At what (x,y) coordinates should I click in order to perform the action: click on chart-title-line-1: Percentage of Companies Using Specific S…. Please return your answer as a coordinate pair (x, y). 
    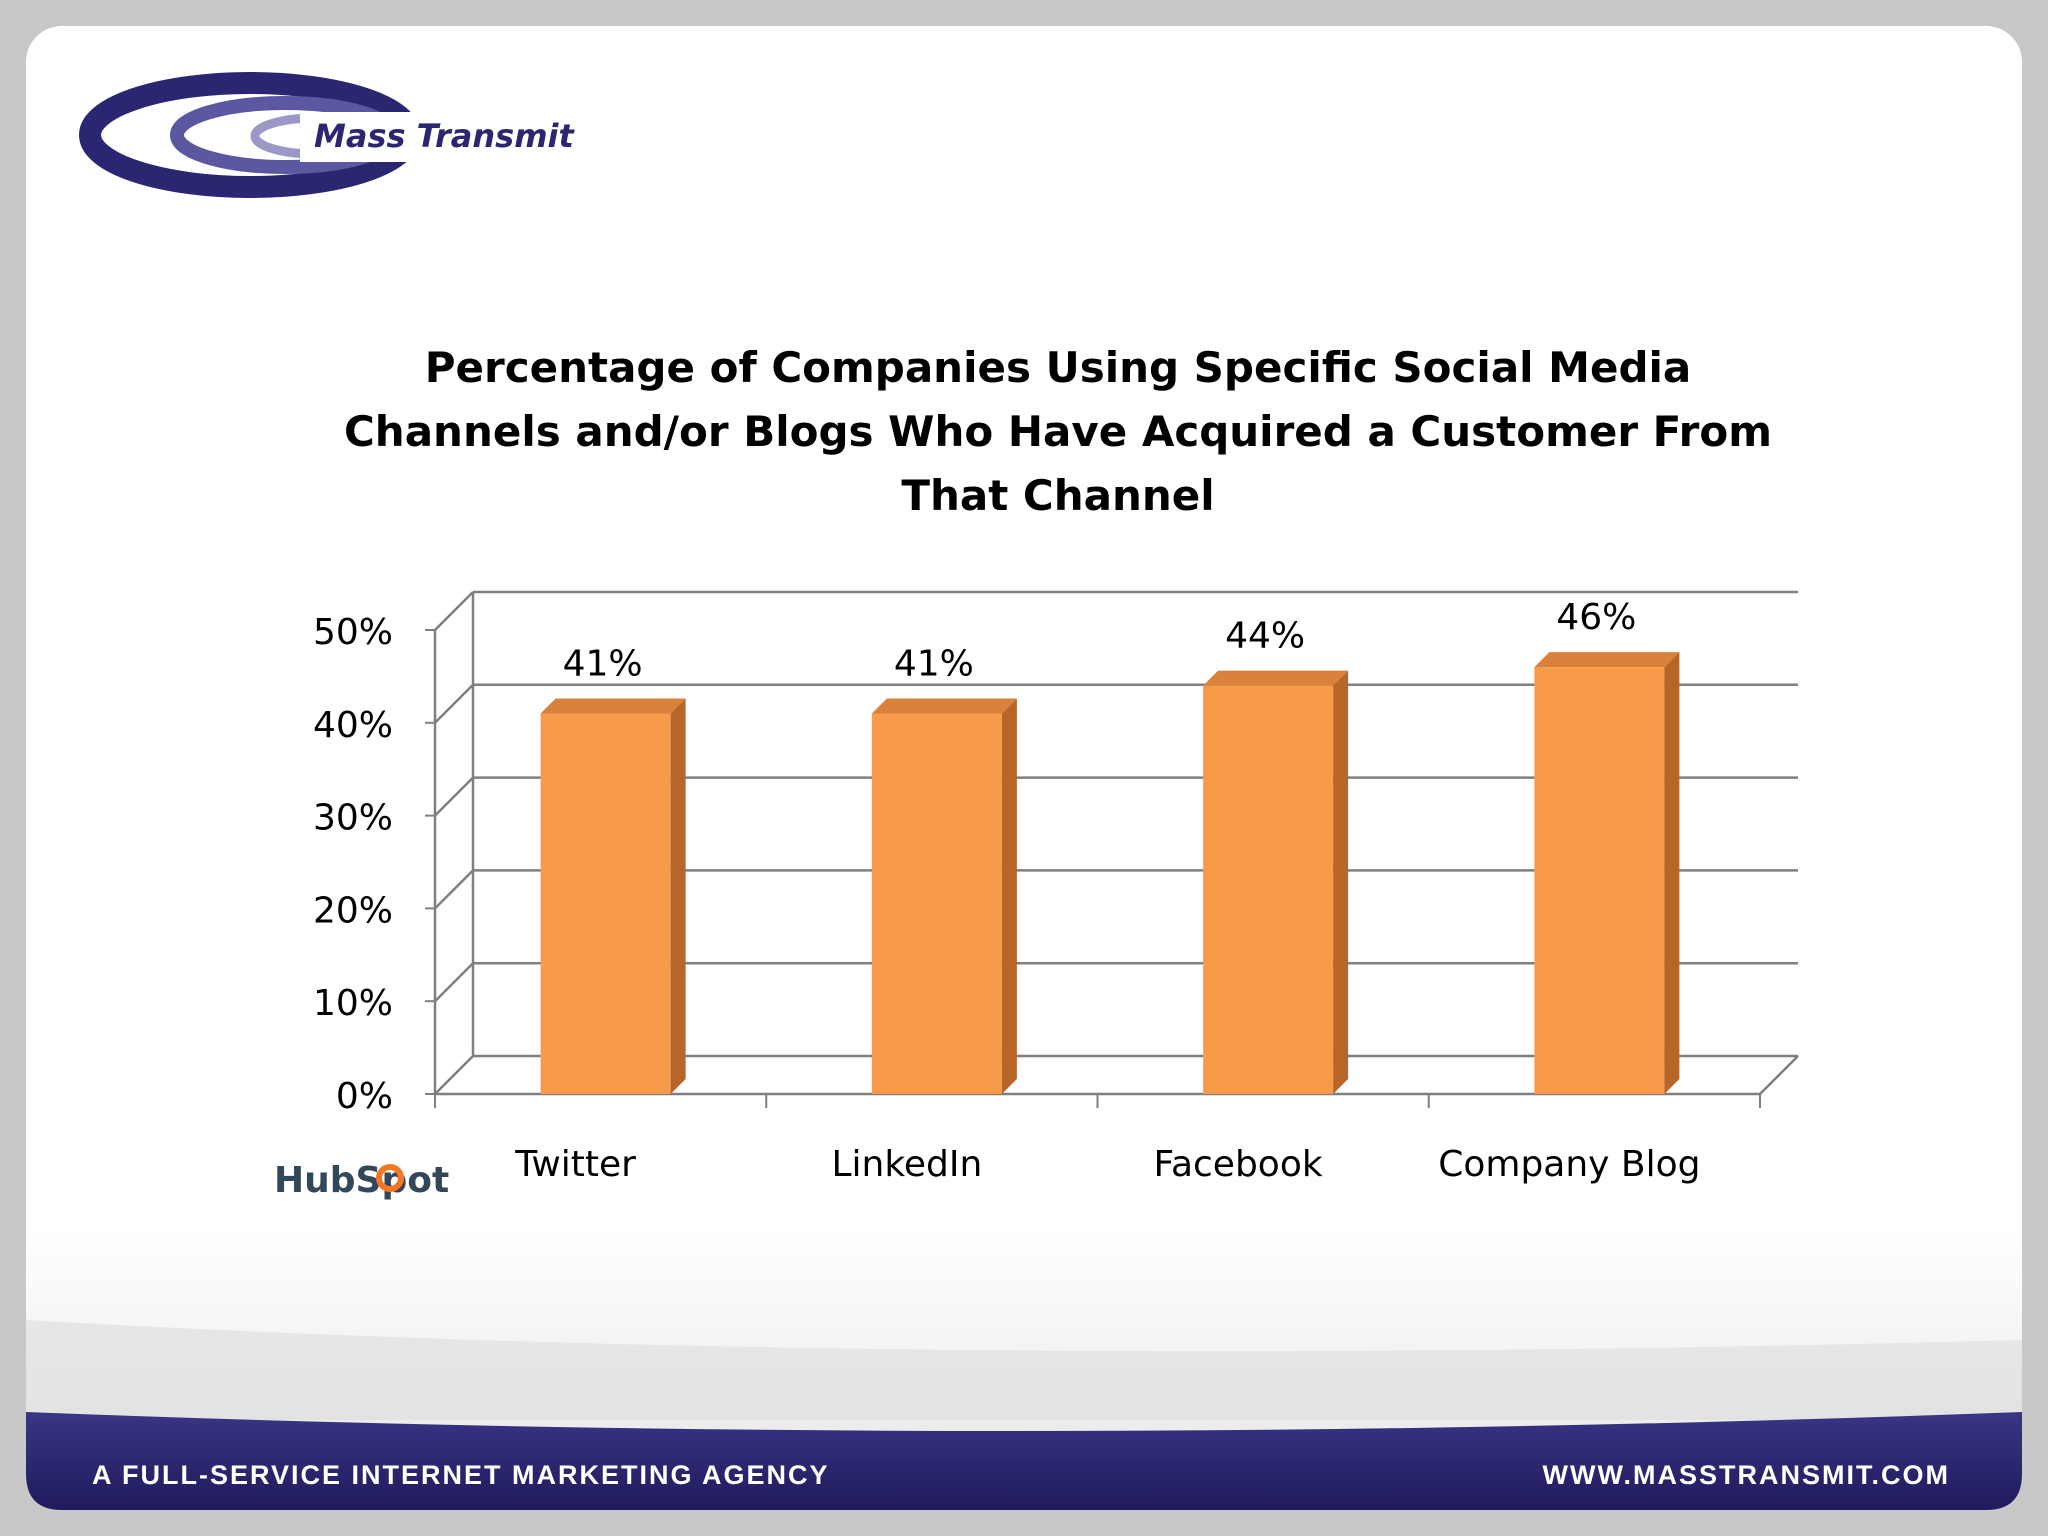
    Looking at the image, I should click on (1058, 367).